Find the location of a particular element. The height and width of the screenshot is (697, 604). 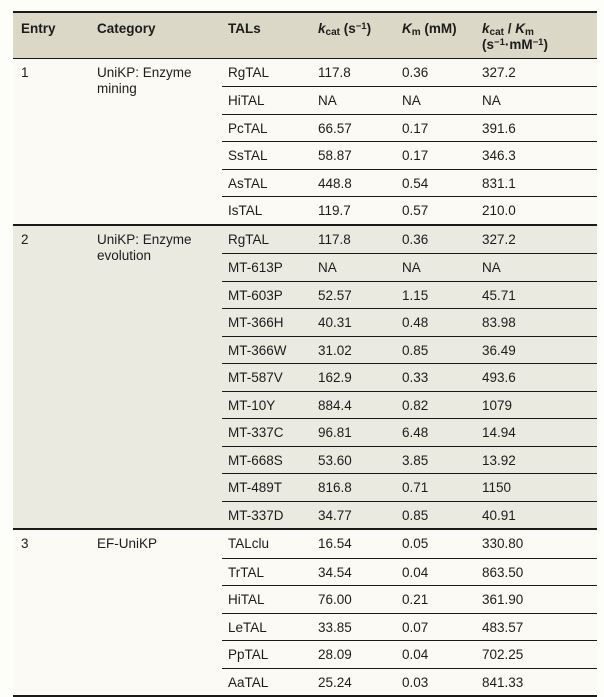

col-header-kcat: kcat (s−1) is located at coordinates (354, 35).